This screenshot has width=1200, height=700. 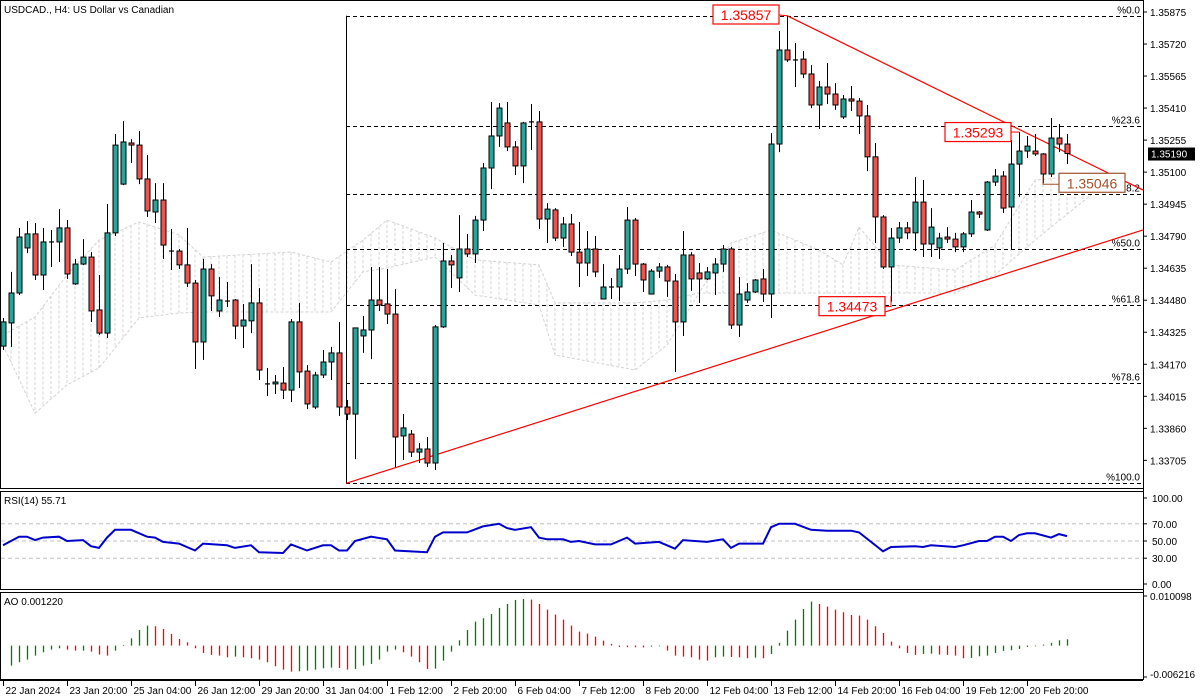 I want to click on time-tick-label: 1 Feb 12:00, so click(x=417, y=691).